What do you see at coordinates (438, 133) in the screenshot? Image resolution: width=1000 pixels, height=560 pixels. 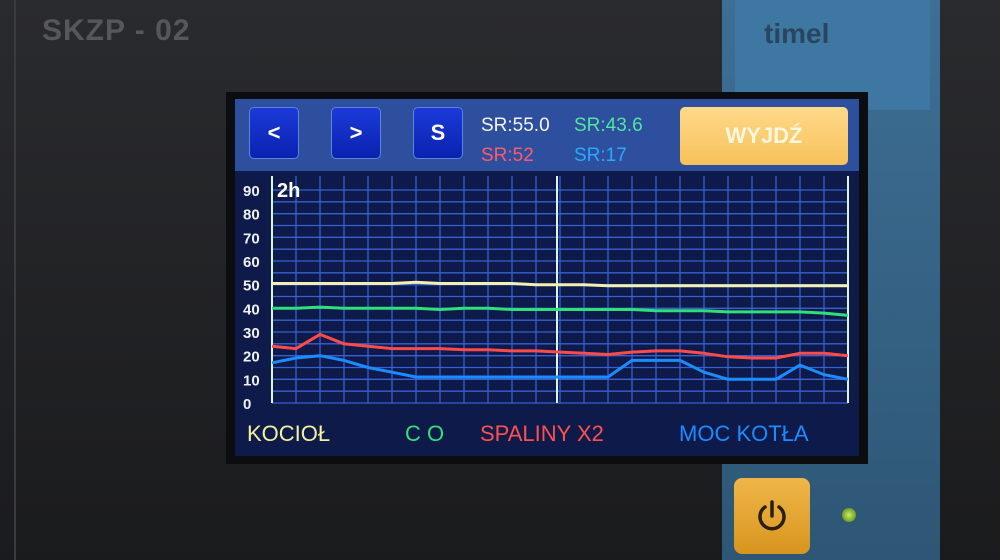 I see `s-button: S` at bounding box center [438, 133].